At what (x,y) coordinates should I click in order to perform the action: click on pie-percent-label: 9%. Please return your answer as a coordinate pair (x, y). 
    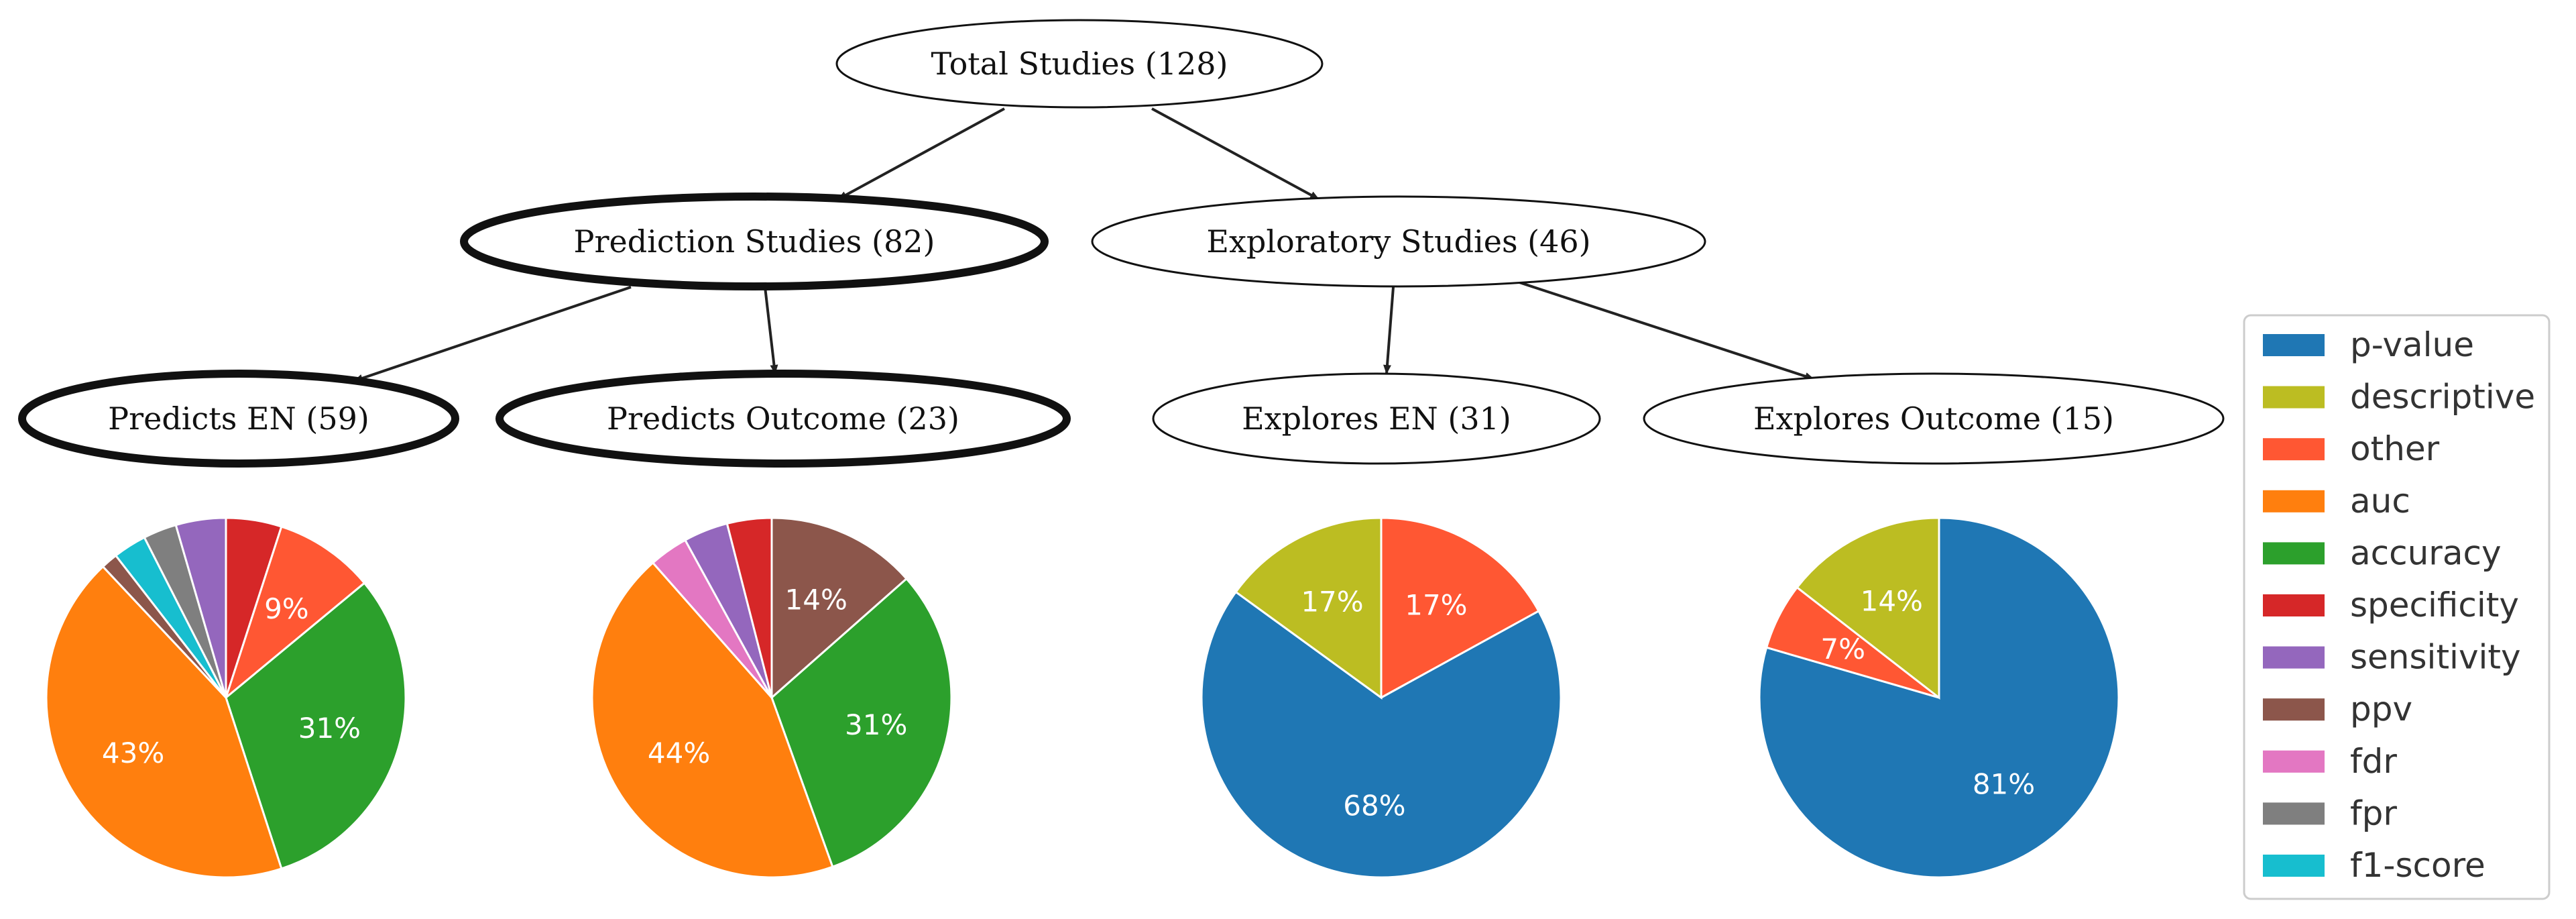
    Looking at the image, I should click on (286, 608).